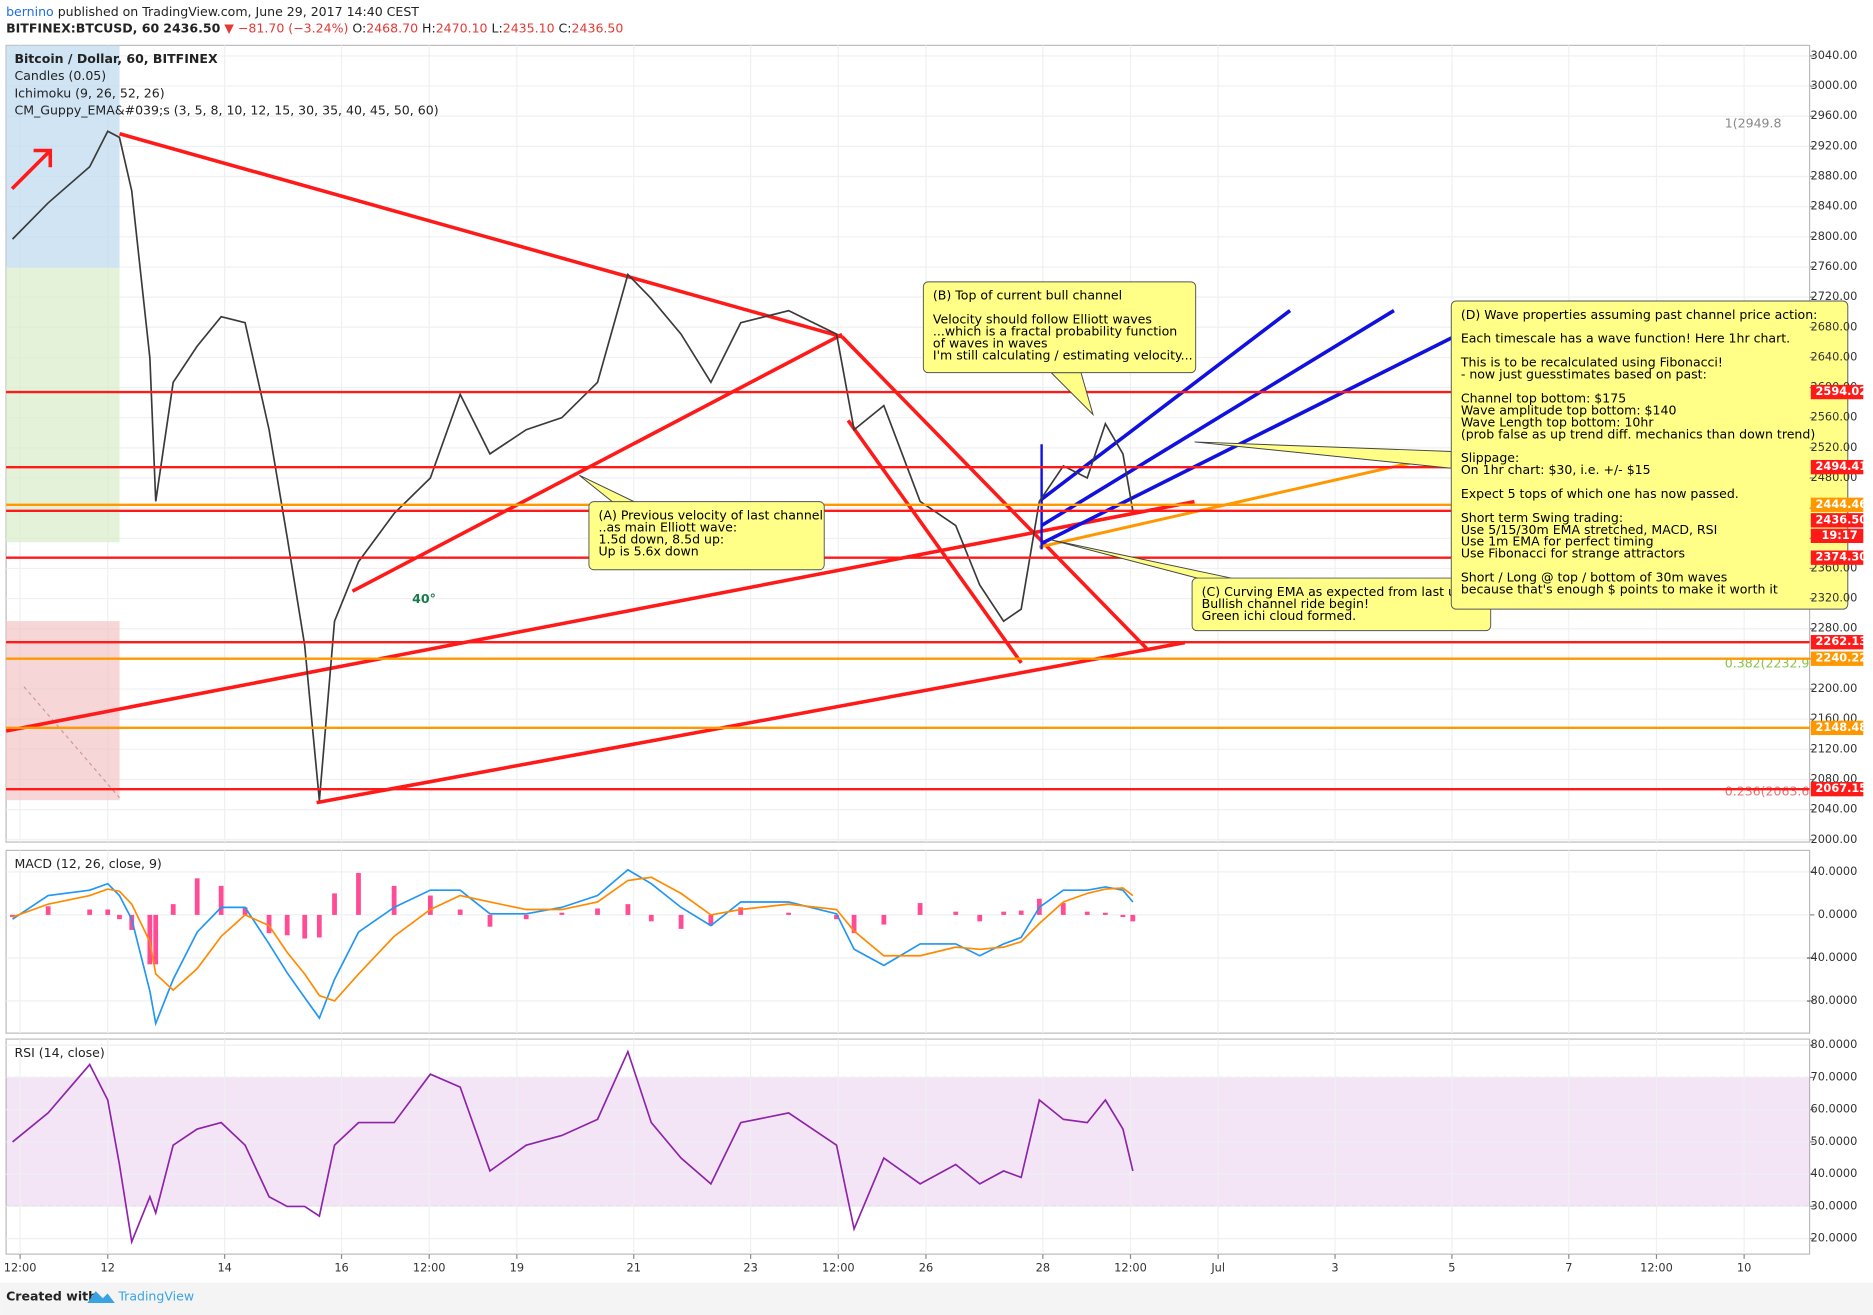 This screenshot has width=1873, height=1315. What do you see at coordinates (82, 27) in the screenshot?
I see `symbol: BITFINEX:BTCUSD, 60` at bounding box center [82, 27].